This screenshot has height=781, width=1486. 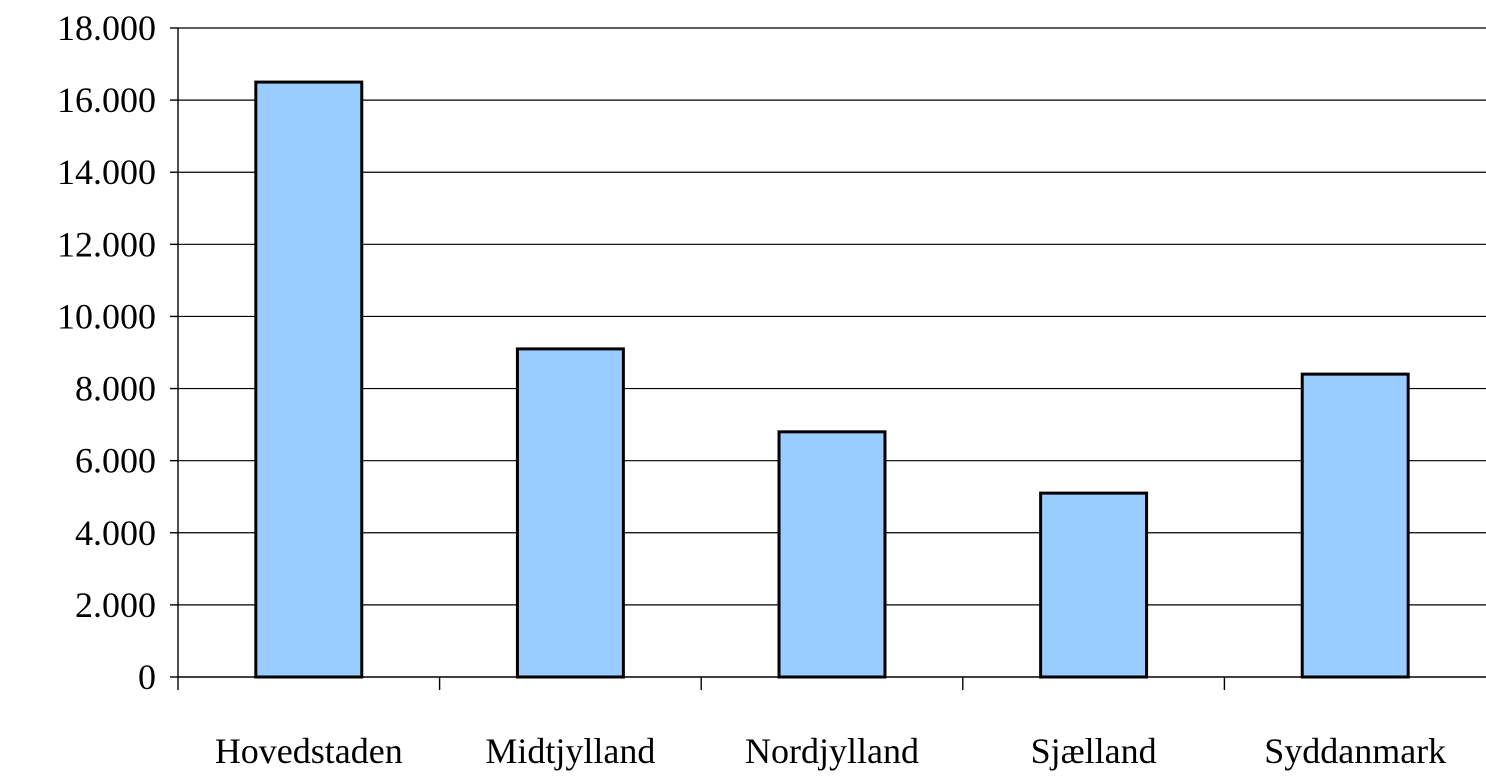 I want to click on y-tick-label: 14.000, so click(x=106, y=172).